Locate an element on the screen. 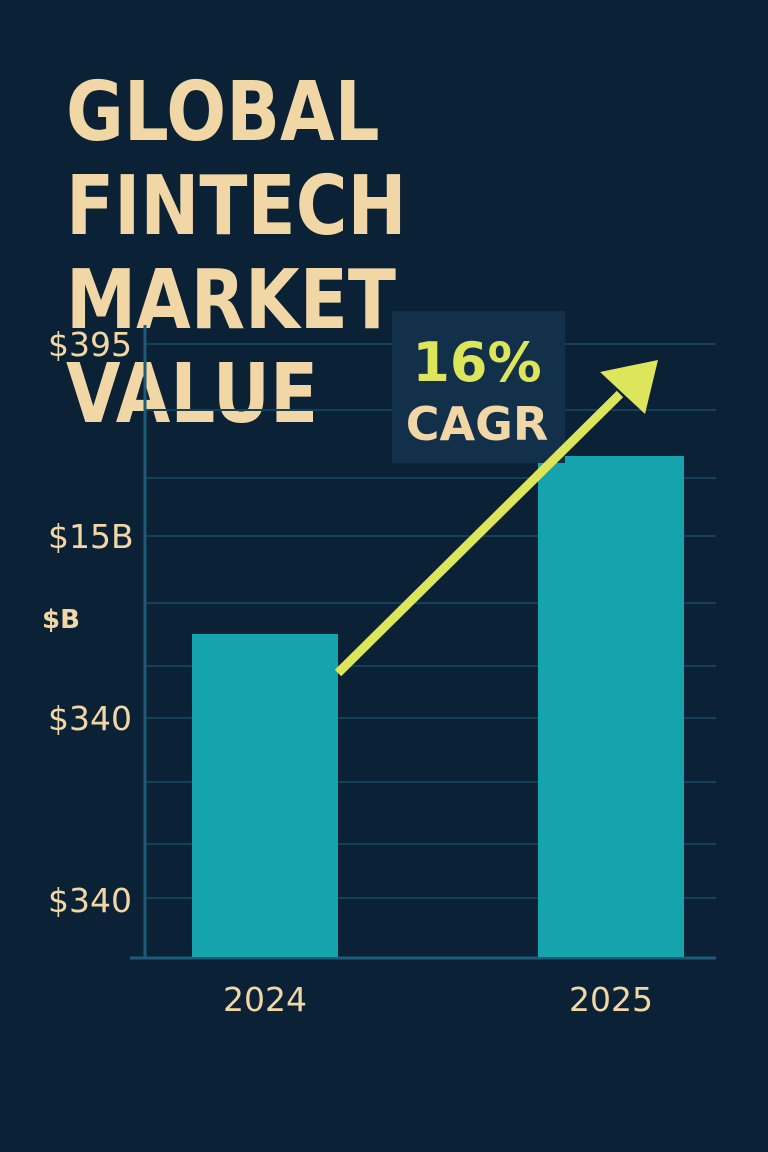 The width and height of the screenshot is (768, 1152). x-category-label: 2025 is located at coordinates (611, 999).